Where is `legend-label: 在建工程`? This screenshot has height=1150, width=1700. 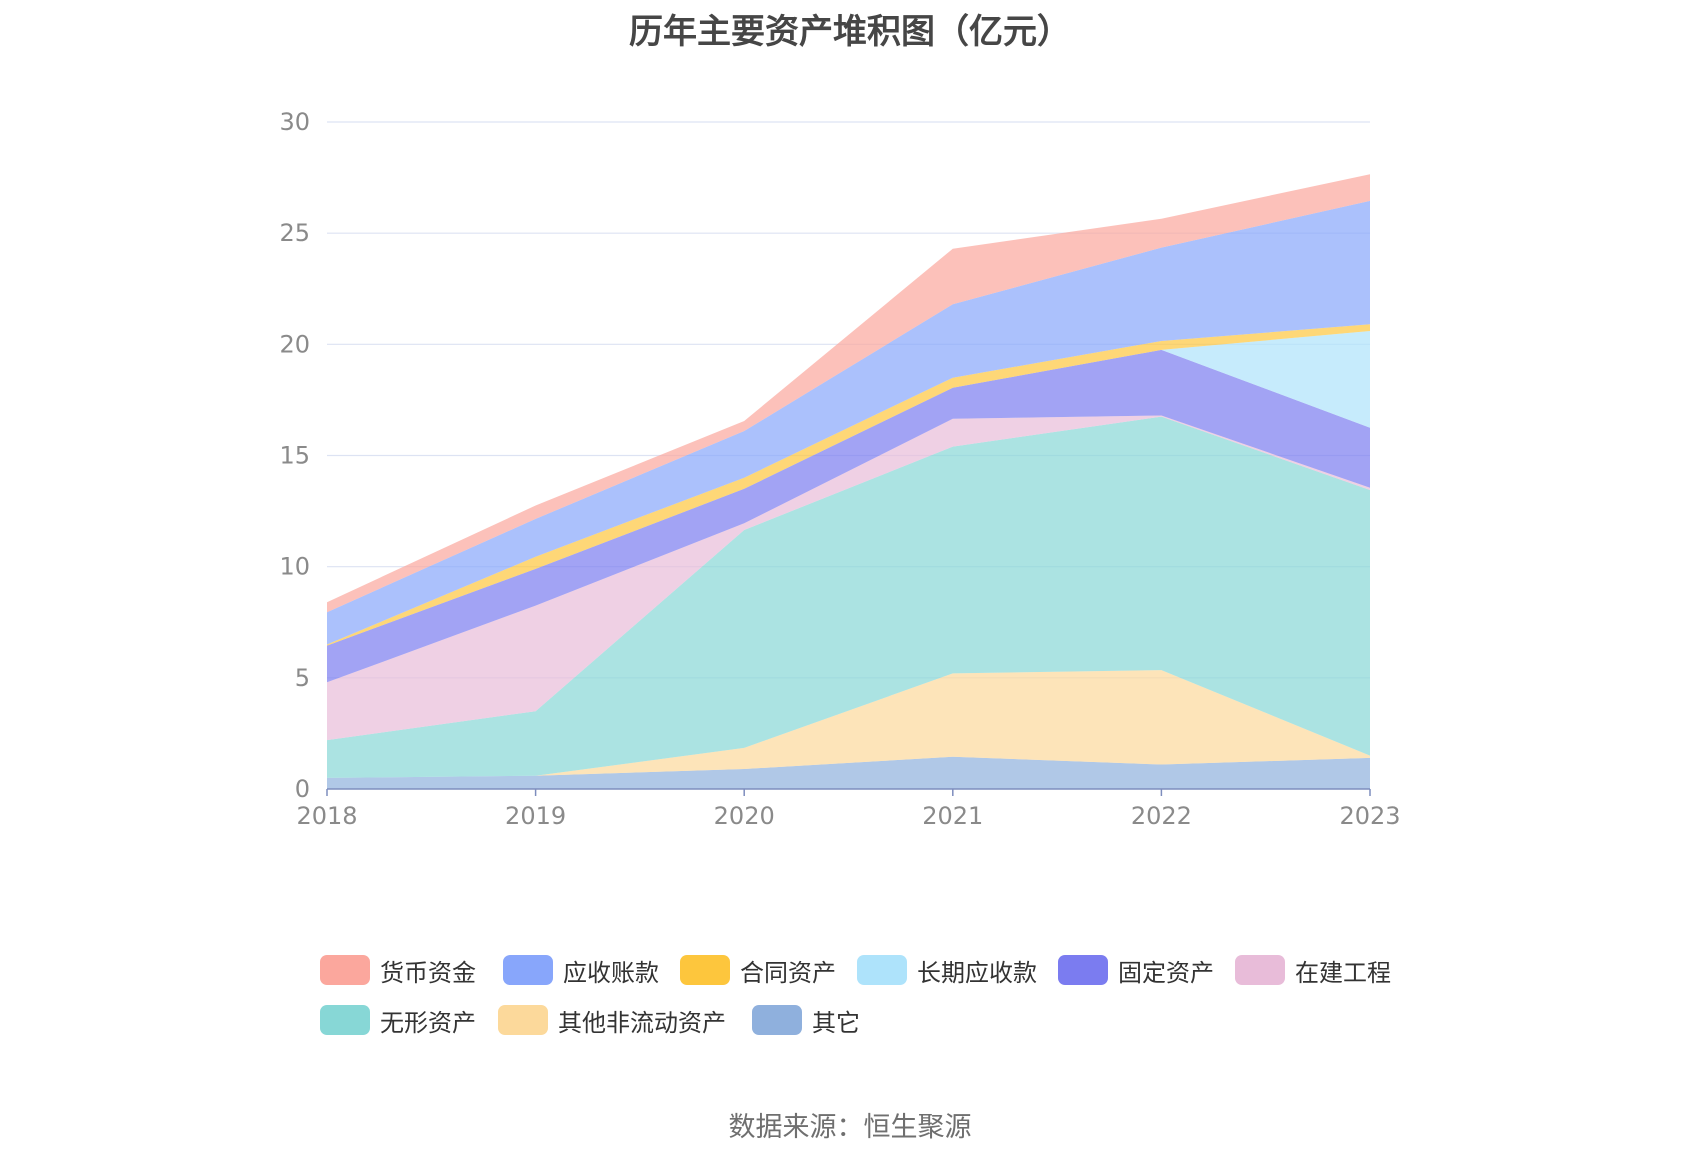 legend-label: 在建工程 is located at coordinates (1343, 972).